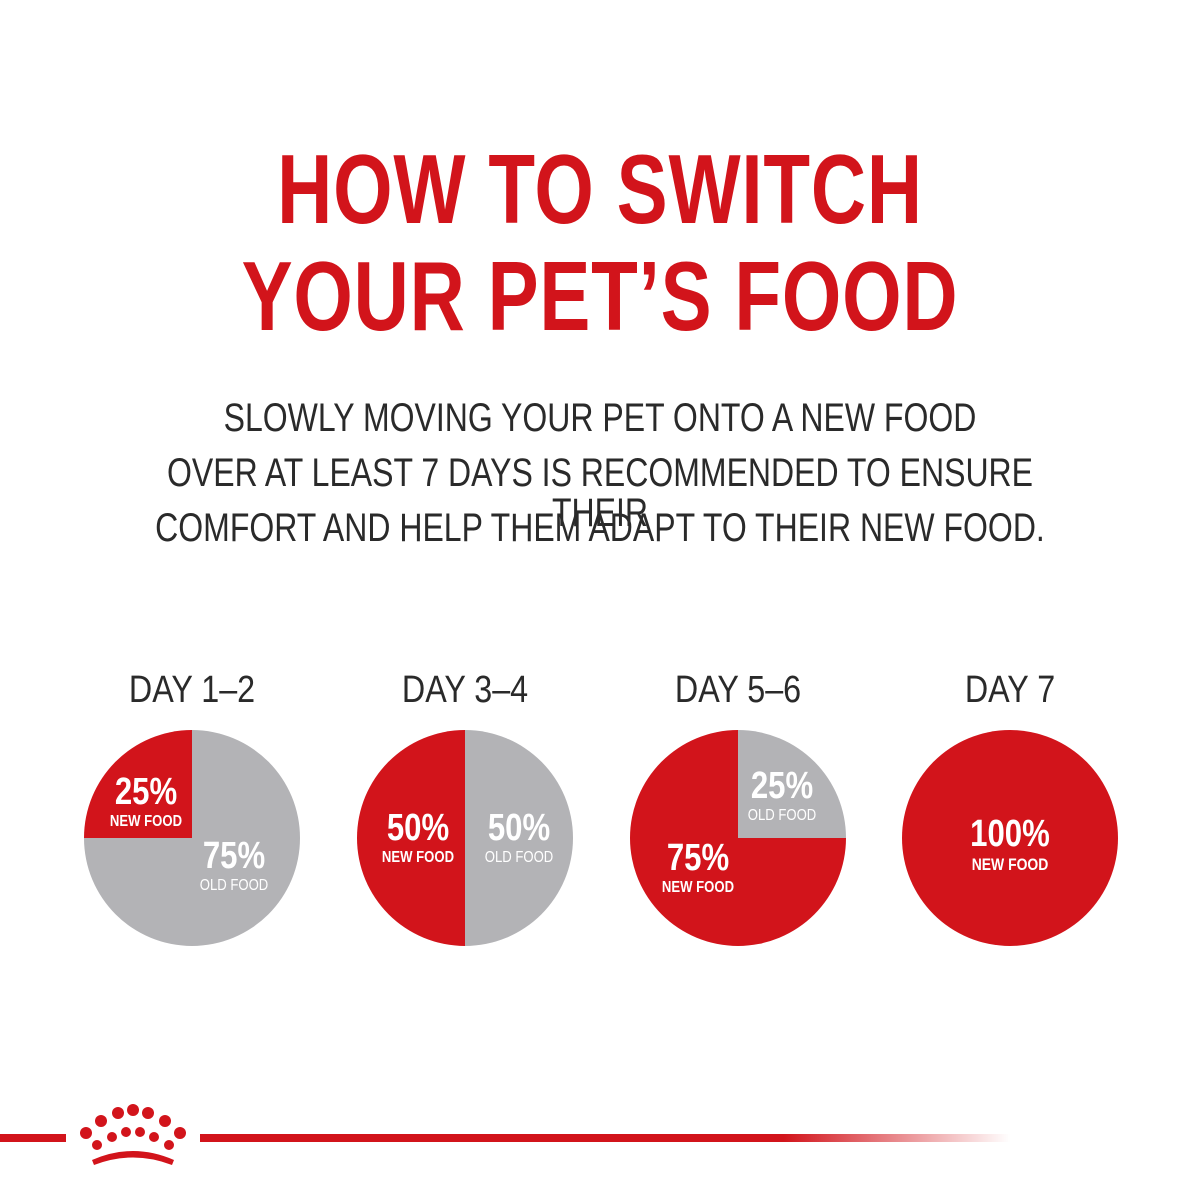 This screenshot has height=1200, width=1200. I want to click on title-line-1: HOW TO SWITCH, so click(600, 189).